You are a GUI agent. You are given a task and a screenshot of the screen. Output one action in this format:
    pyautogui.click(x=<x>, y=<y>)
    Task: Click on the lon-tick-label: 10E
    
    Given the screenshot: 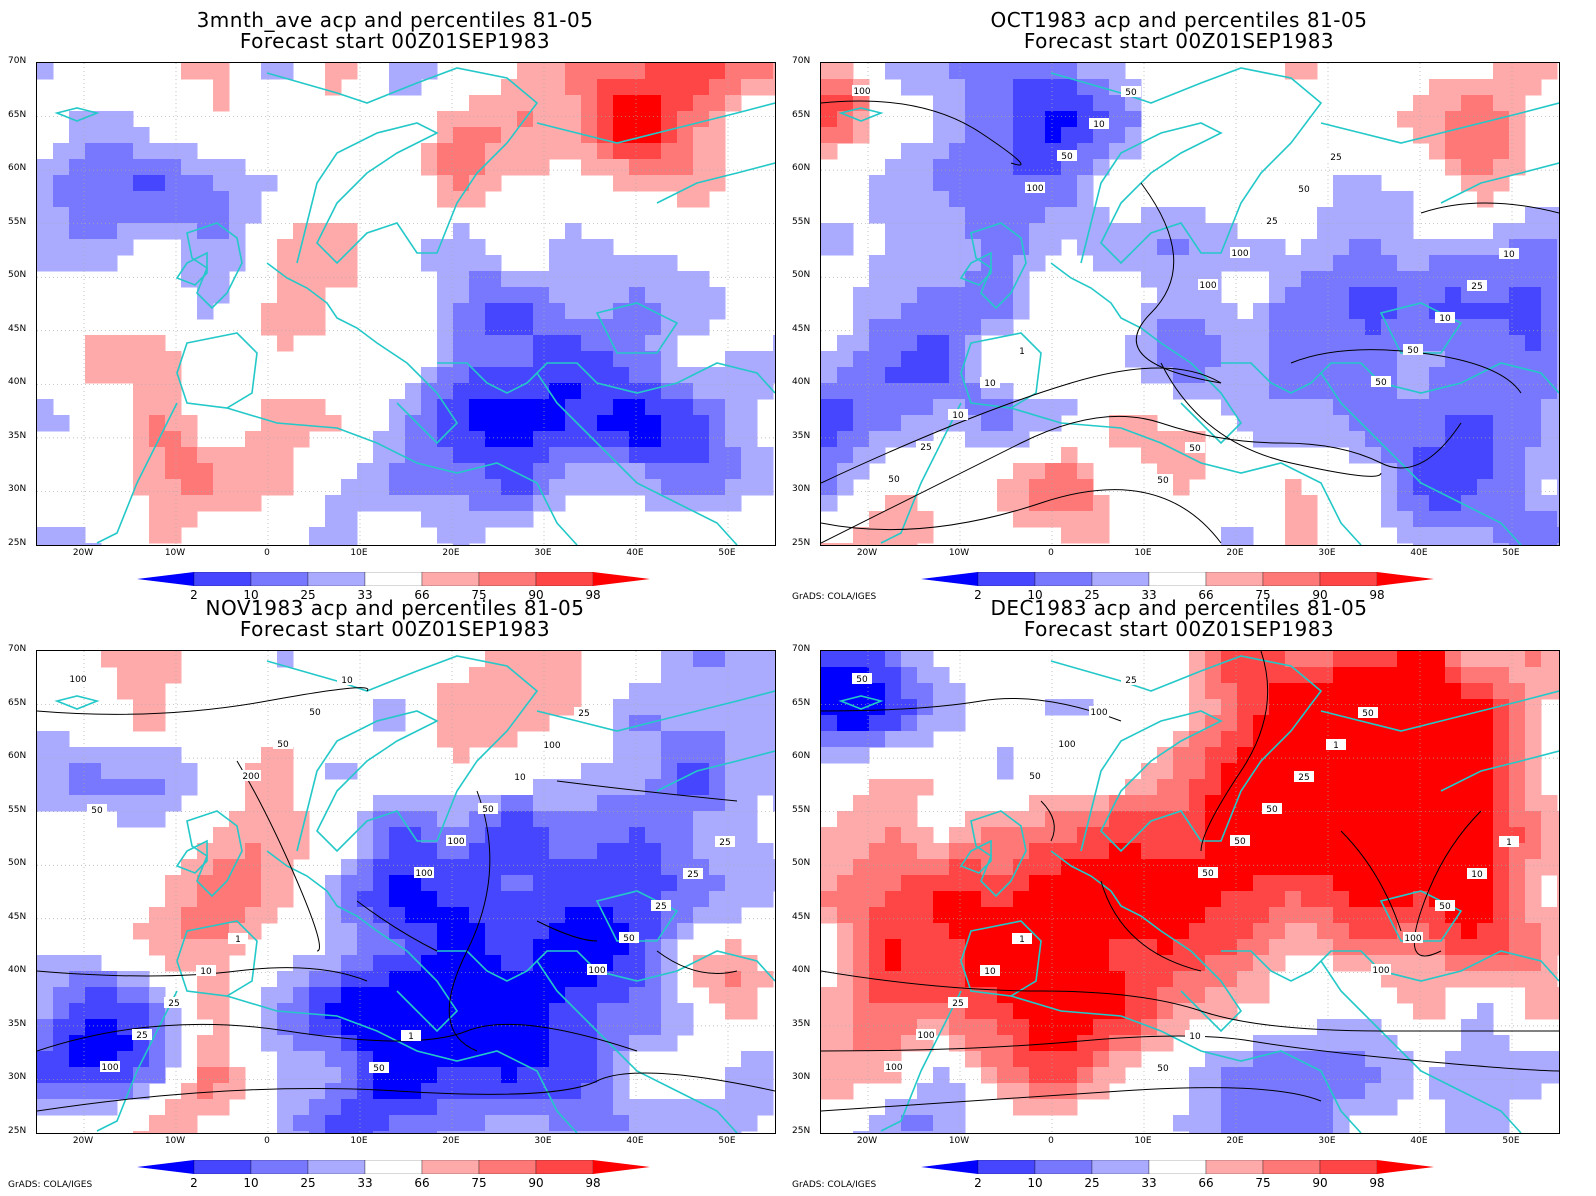 What is the action you would take?
    pyautogui.click(x=1143, y=553)
    